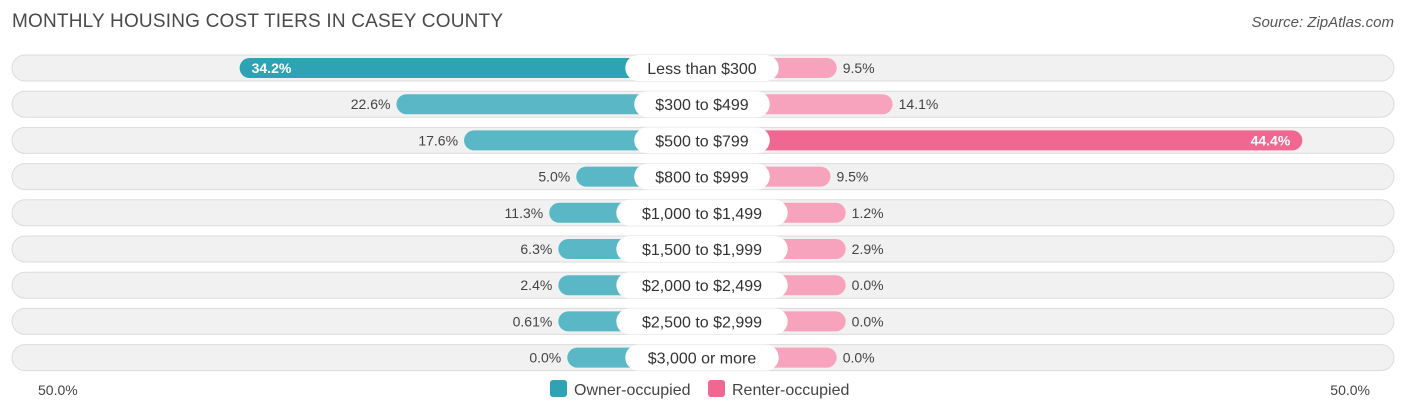 This screenshot has height=414, width=1406. What do you see at coordinates (699, 389) in the screenshot?
I see `legend: Owner-occupied Renter-occupied` at bounding box center [699, 389].